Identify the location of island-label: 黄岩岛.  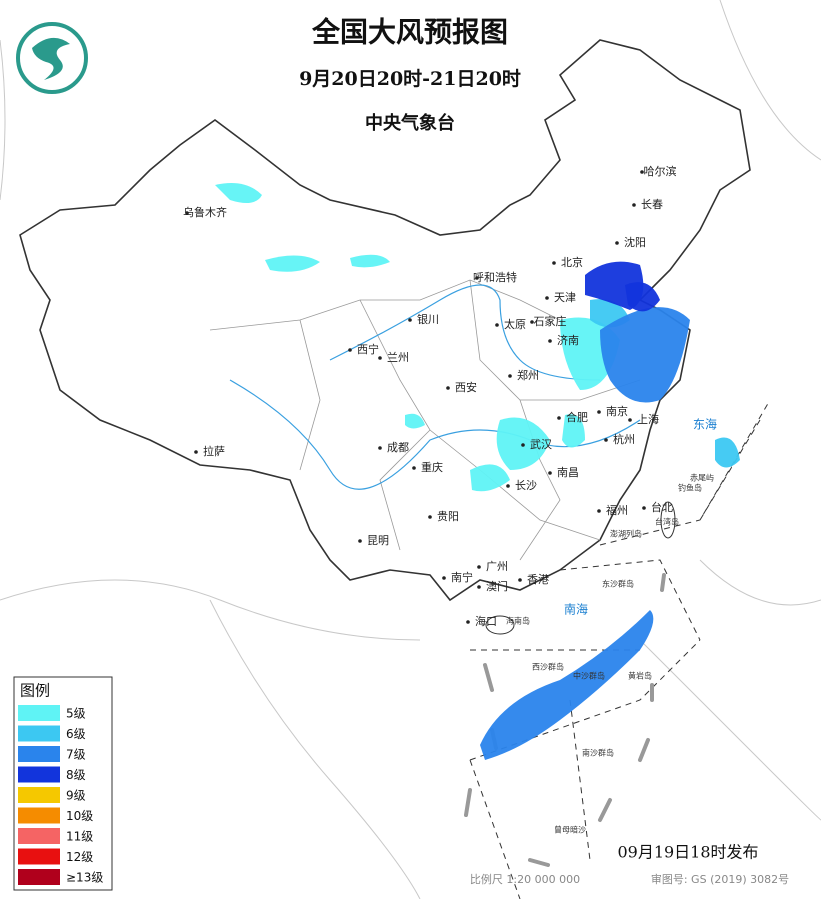
(640, 676).